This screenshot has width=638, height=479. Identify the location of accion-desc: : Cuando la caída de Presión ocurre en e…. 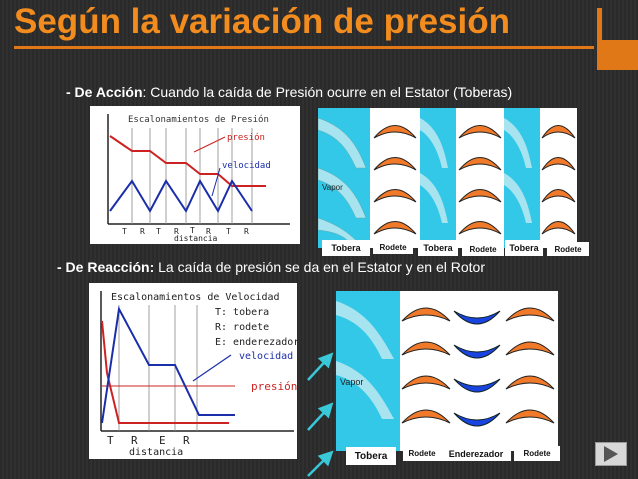
(327, 92).